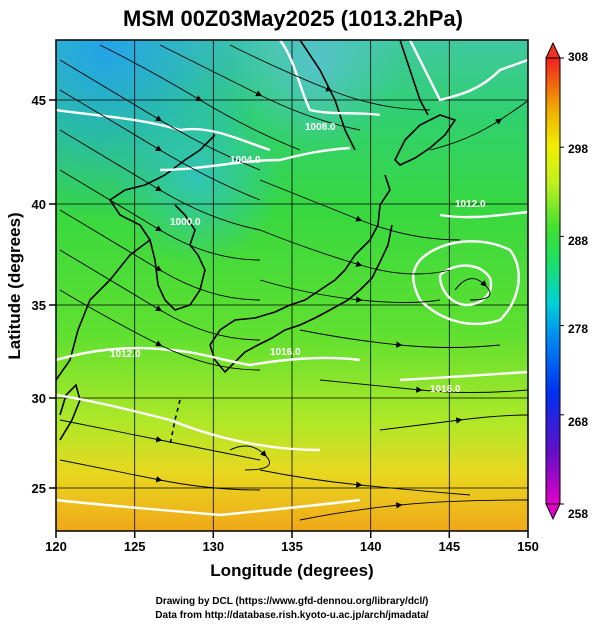 Image resolution: width=599 pixels, height=625 pixels. I want to click on x-tick-label: 140, so click(371, 546).